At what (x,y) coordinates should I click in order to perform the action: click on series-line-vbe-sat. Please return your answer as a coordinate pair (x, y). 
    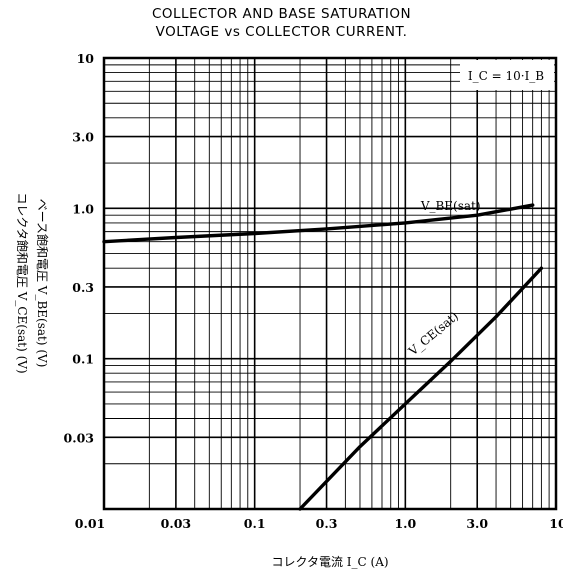
    Looking at the image, I should click on (318, 223).